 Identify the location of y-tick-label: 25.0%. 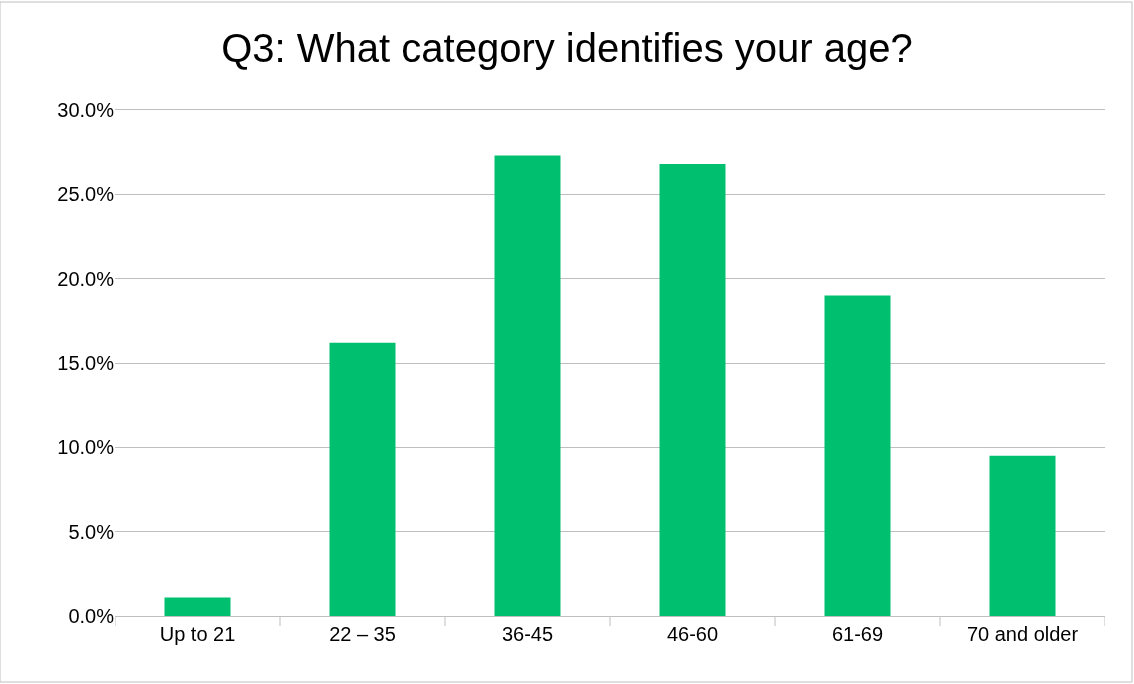
(86, 194).